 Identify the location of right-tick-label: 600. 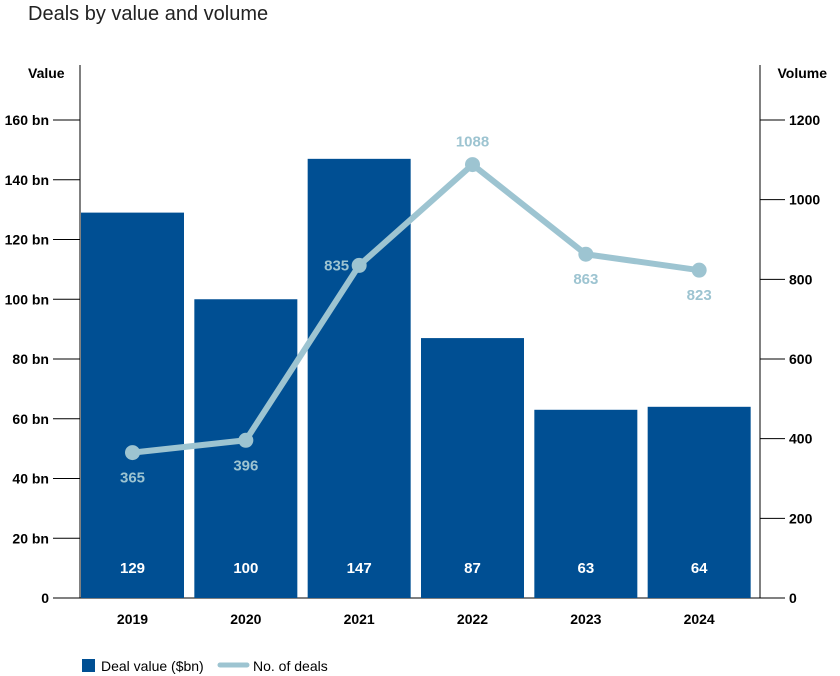
(801, 359).